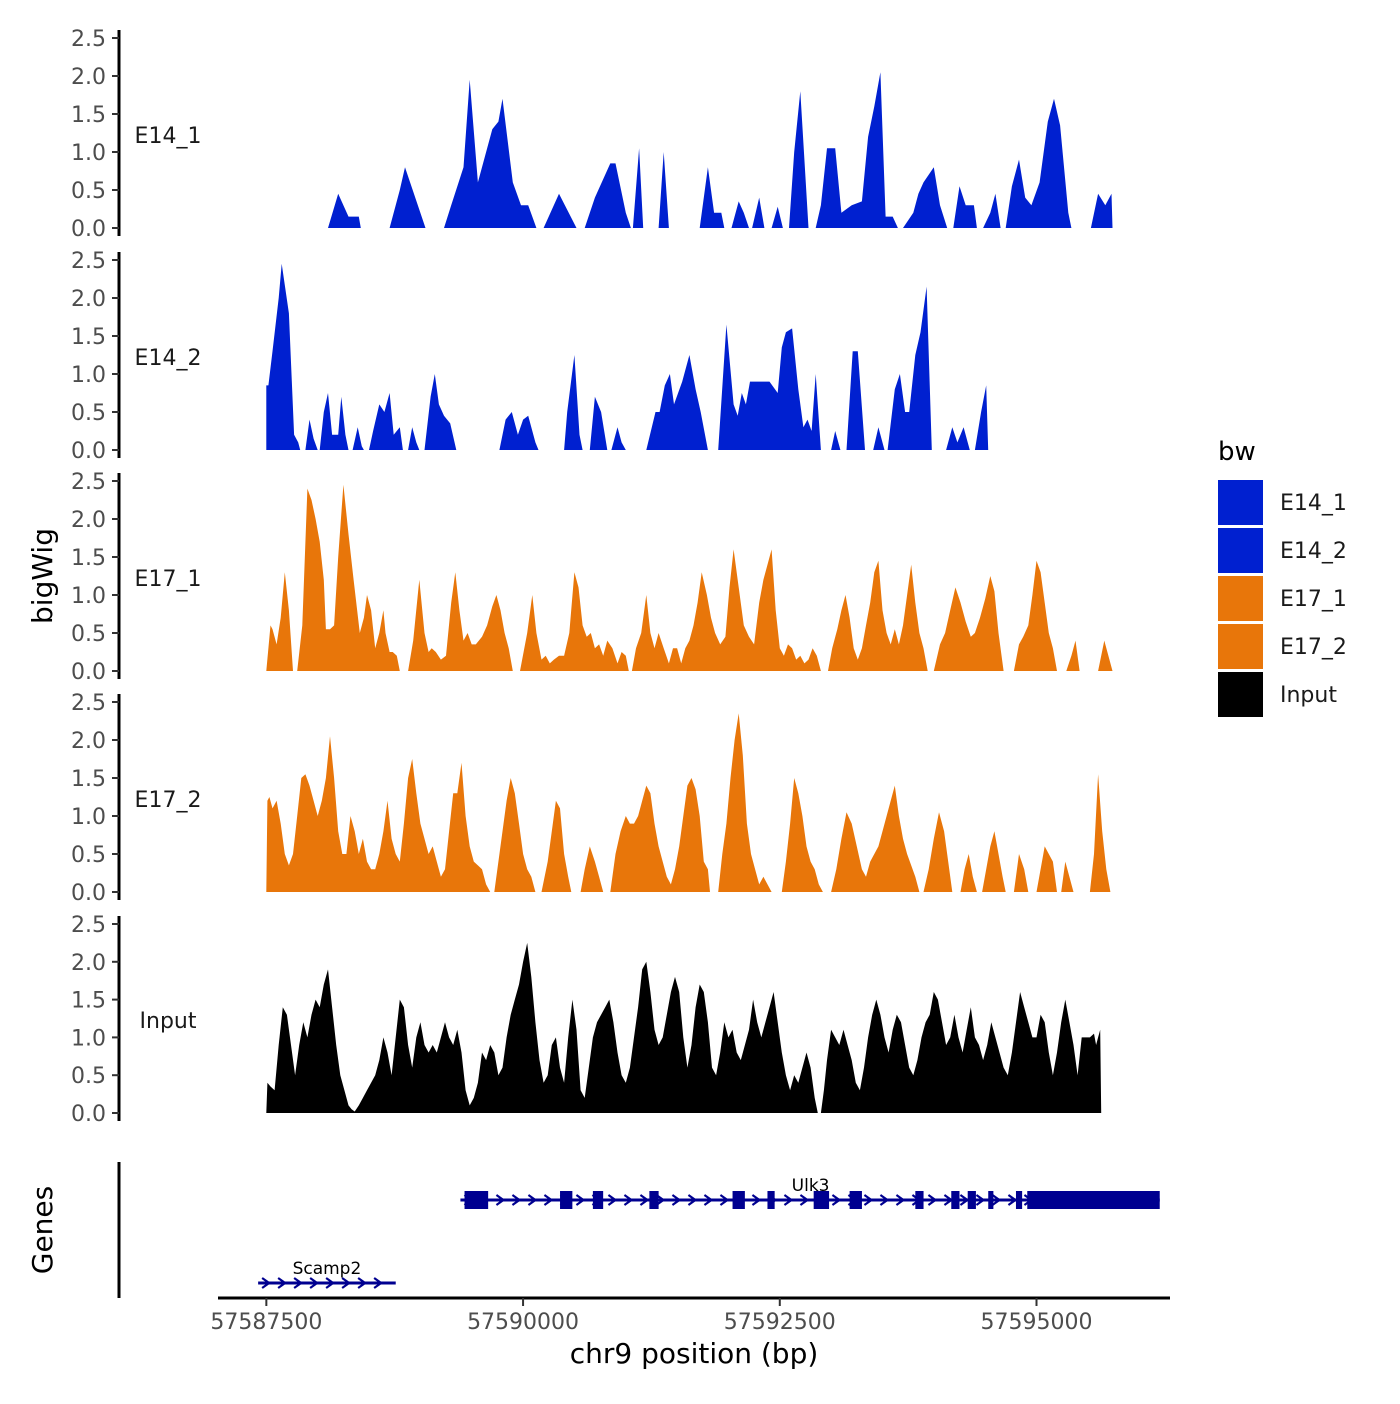 The image size is (1400, 1404). Describe the element at coordinates (1037, 1322) in the screenshot. I see `x-tick-label: 57595000` at that location.